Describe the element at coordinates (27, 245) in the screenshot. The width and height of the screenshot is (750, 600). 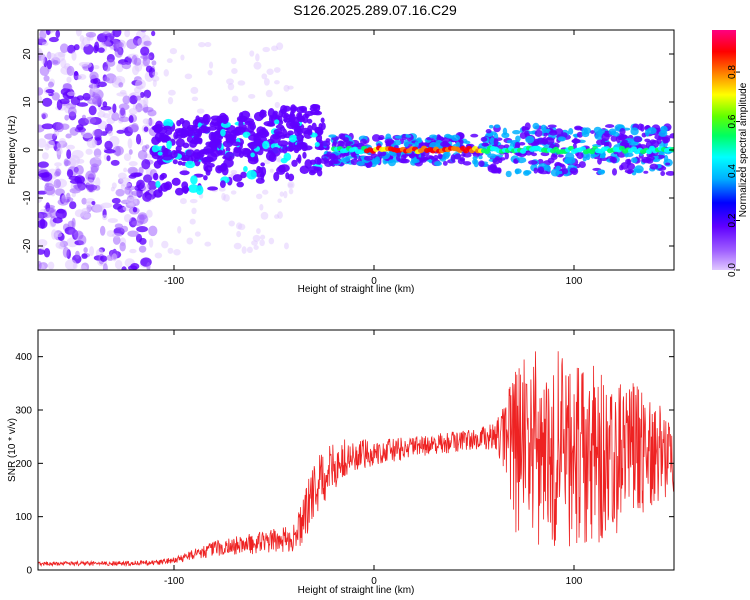
I see `y-tick-label: -20` at that location.